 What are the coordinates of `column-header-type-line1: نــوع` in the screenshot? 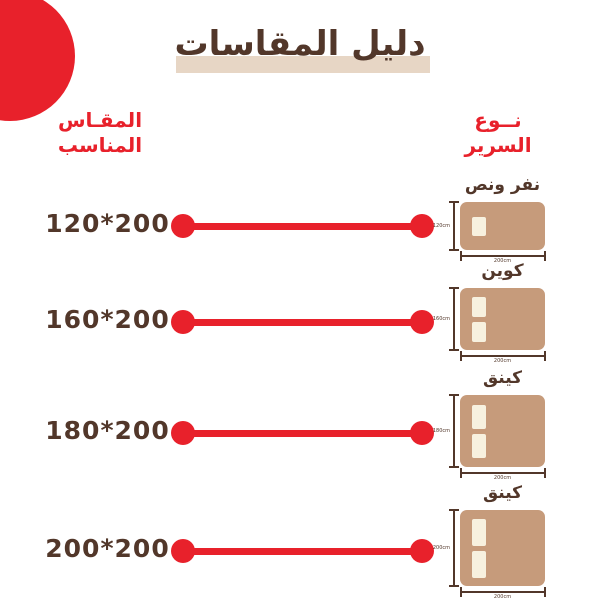 It's located at (498, 120).